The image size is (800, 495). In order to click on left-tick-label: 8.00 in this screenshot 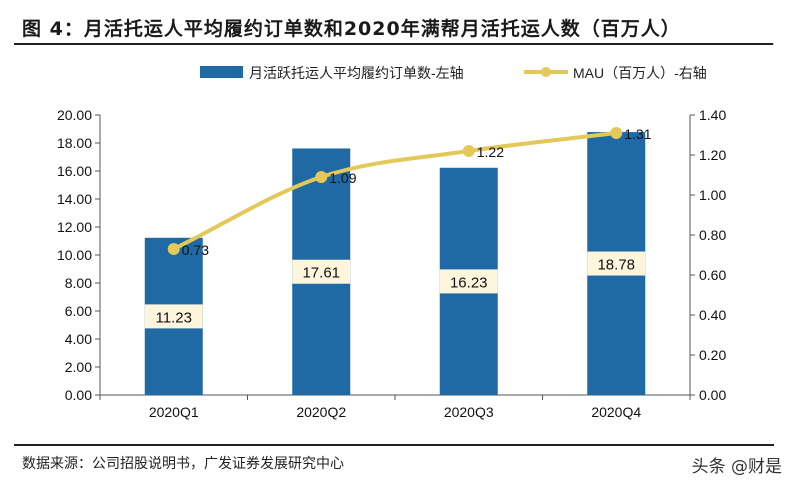, I will do `click(78, 283)`.